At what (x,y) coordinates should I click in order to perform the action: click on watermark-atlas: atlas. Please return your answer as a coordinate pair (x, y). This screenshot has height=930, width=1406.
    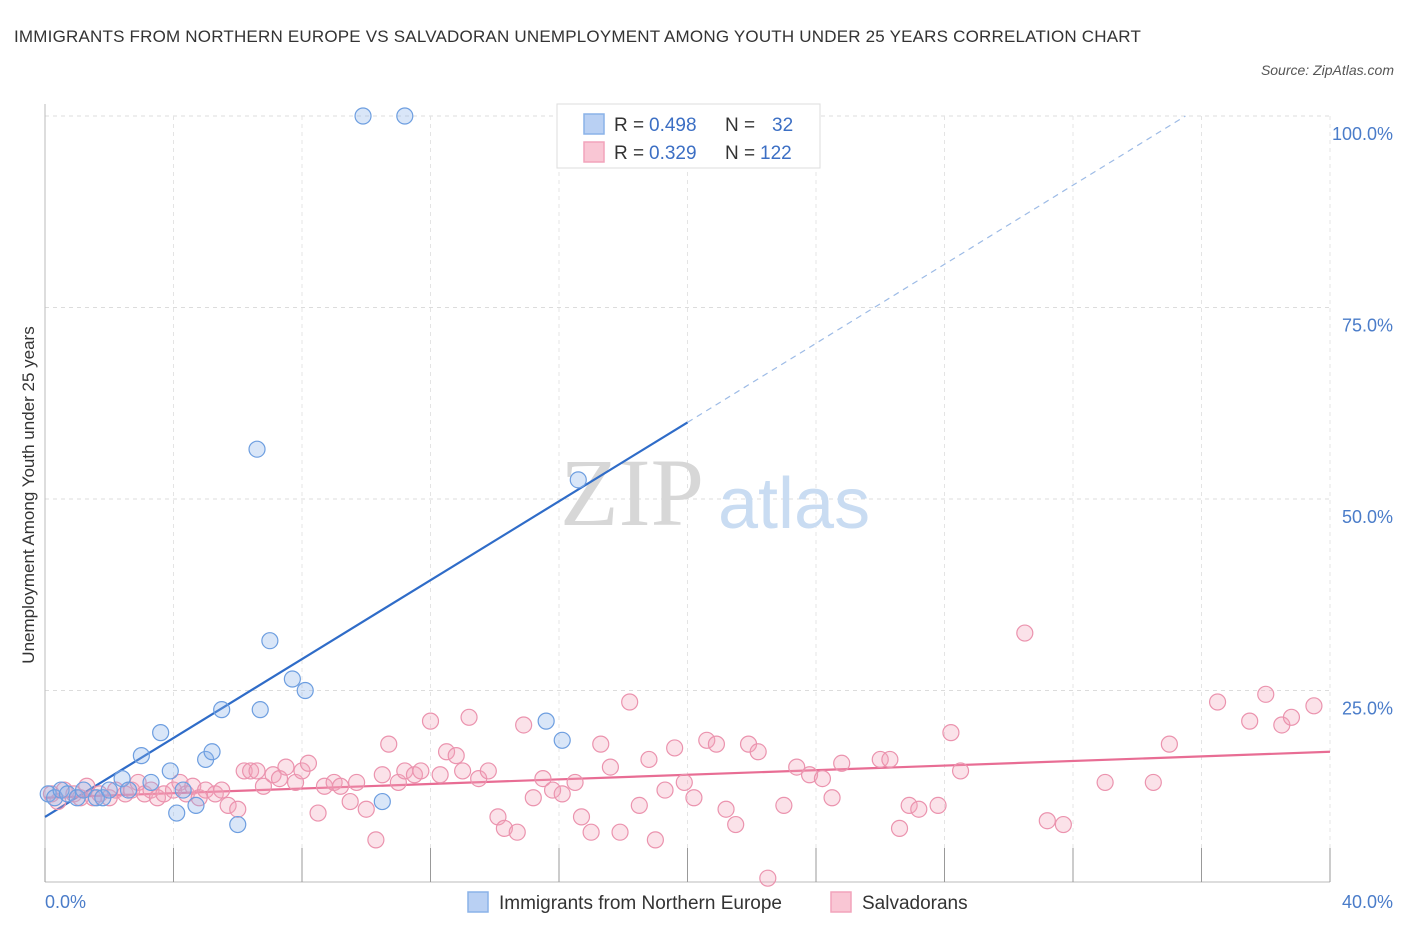
    Looking at the image, I should click on (794, 504).